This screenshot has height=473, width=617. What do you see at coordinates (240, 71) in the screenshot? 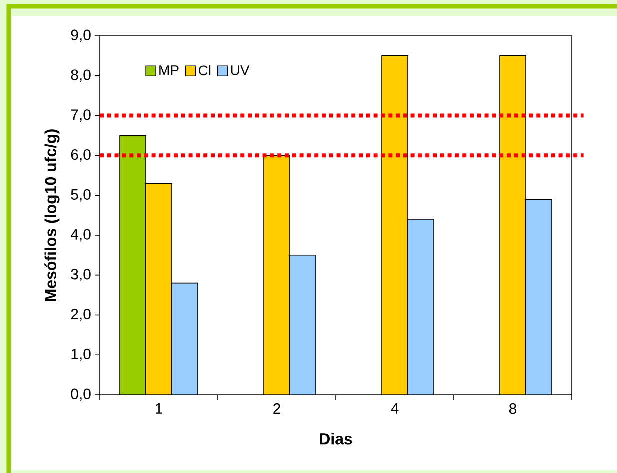
I see `legend-label: UV` at bounding box center [240, 71].